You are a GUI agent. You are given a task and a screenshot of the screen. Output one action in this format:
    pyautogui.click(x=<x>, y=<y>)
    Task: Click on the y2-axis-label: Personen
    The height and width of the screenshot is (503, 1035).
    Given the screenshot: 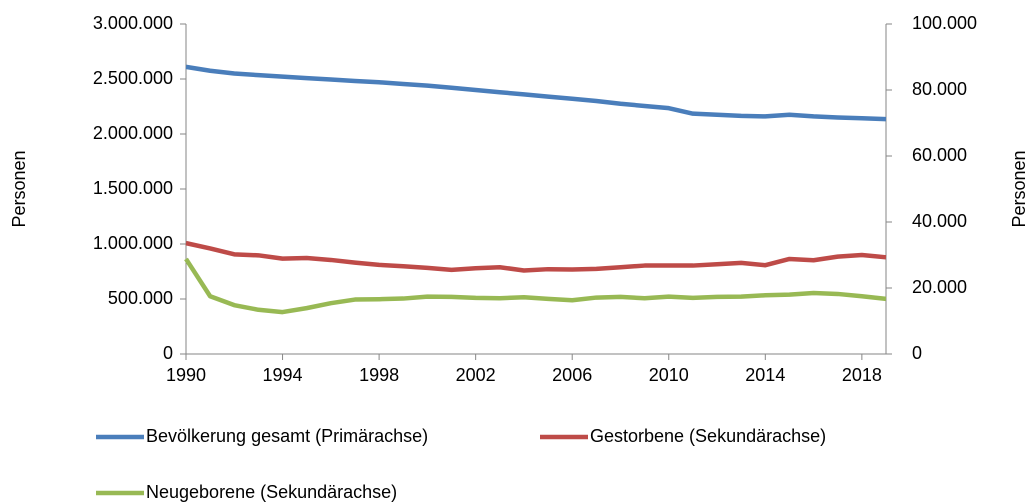 What is the action you would take?
    pyautogui.click(x=1019, y=188)
    